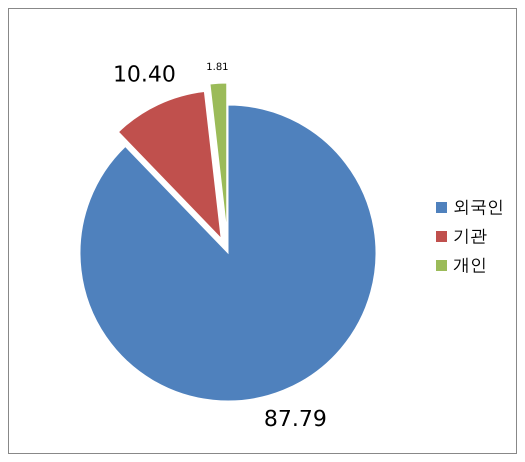 This screenshot has width=525, height=462. I want to click on data-label: 1.81, so click(217, 68).